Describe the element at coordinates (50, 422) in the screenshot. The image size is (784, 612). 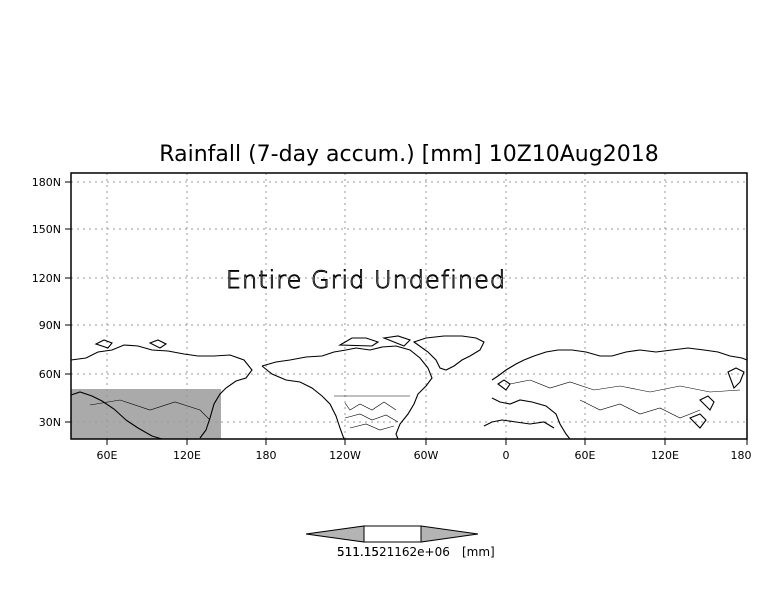
I see `lat-tick-label: 30N` at that location.